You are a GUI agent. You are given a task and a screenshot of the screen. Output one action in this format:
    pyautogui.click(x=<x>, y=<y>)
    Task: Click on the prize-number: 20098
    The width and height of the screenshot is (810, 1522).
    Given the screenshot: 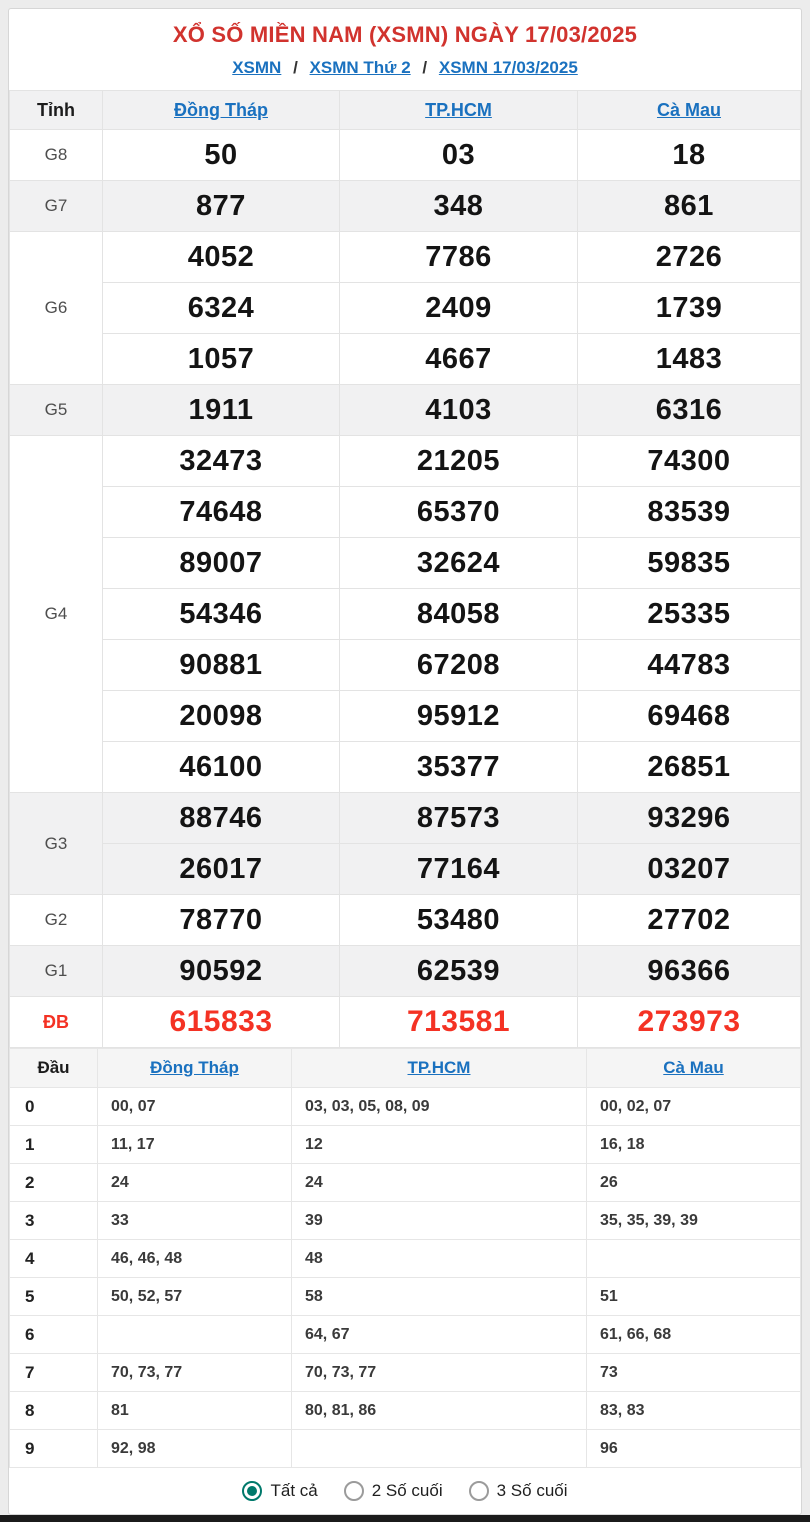 What is the action you would take?
    pyautogui.click(x=221, y=716)
    